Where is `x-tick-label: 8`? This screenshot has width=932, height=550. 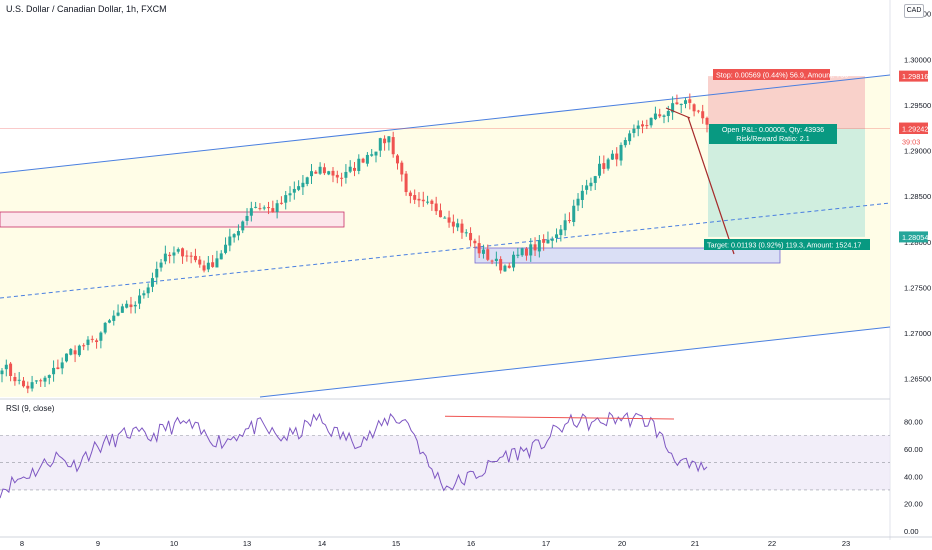 x-tick-label: 8 is located at coordinates (22, 543).